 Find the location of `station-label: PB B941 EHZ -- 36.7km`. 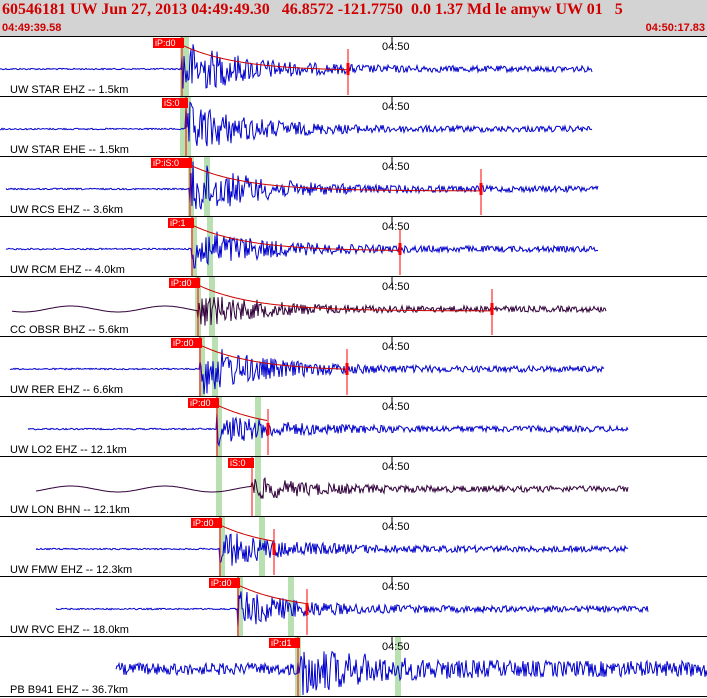

station-label: PB B941 EHZ -- 36.7km is located at coordinates (69, 690).